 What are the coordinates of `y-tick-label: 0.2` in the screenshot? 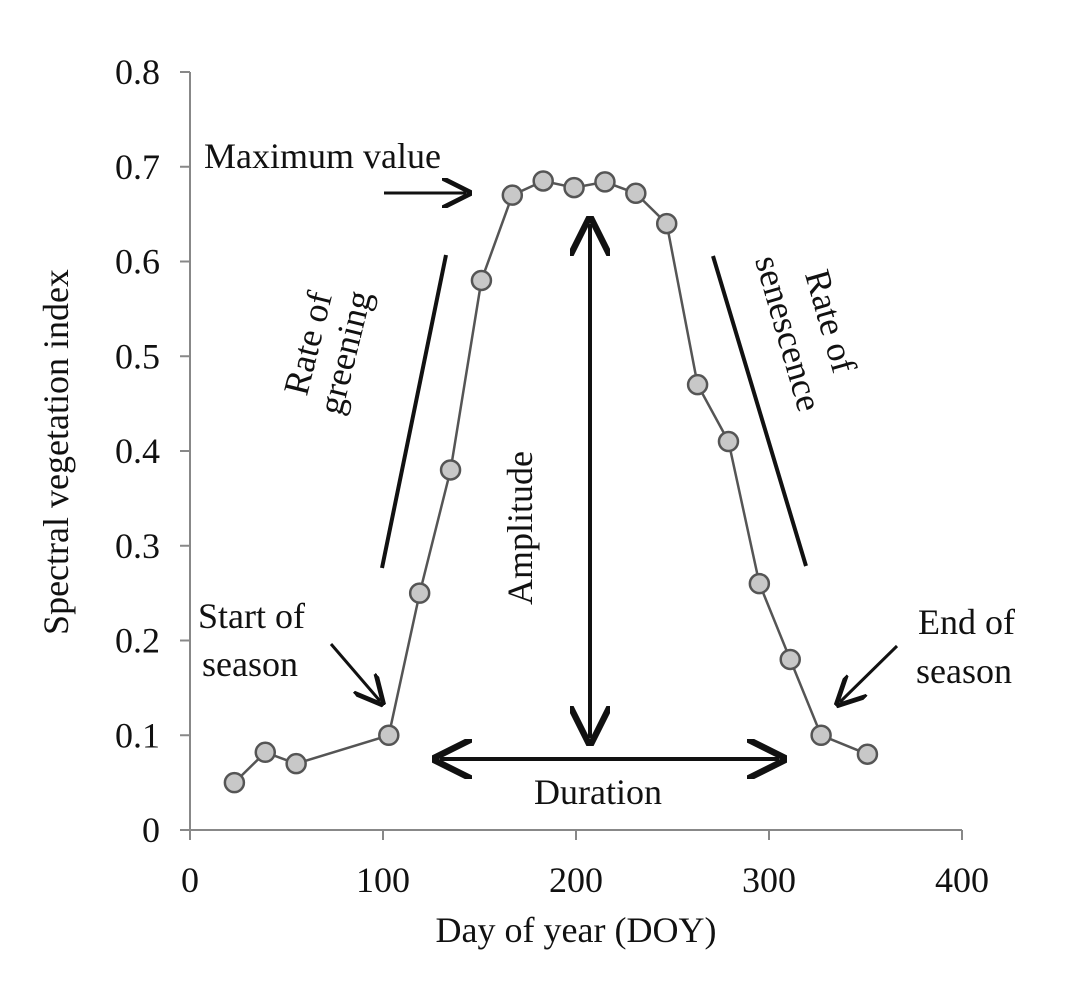 It's located at (137, 641).